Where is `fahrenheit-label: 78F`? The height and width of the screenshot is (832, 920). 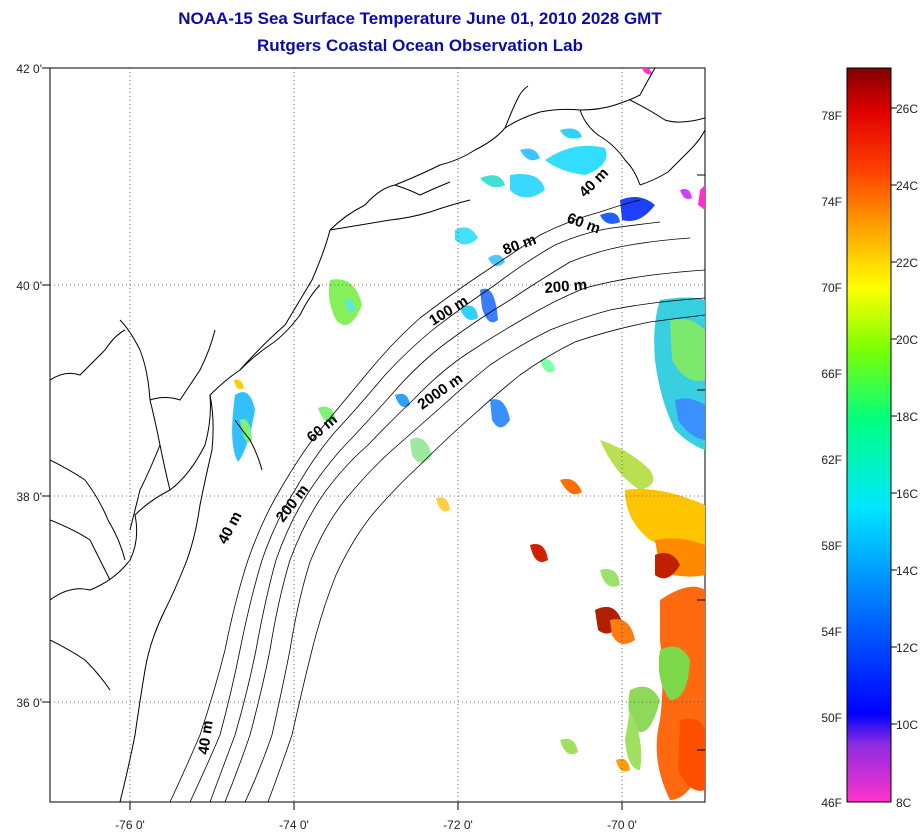 fahrenheit-label: 78F is located at coordinates (831, 116).